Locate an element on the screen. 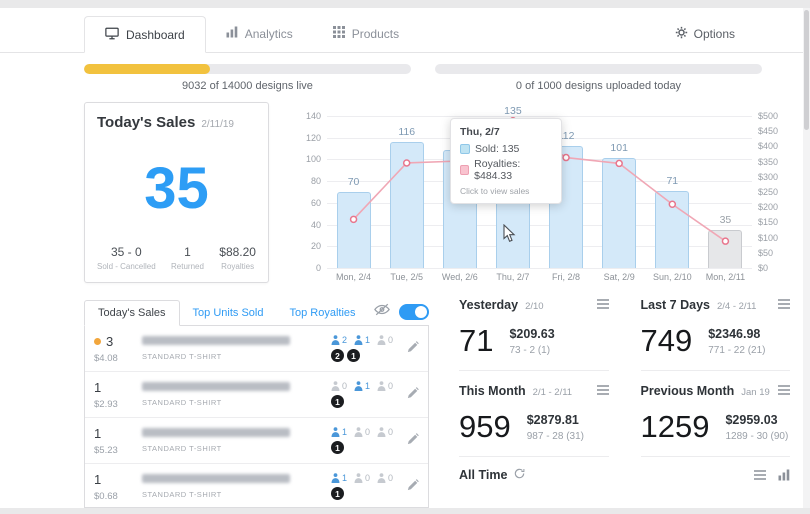 The width and height of the screenshot is (810, 514). stat-card-royalties: $2879.81 is located at coordinates (552, 419).